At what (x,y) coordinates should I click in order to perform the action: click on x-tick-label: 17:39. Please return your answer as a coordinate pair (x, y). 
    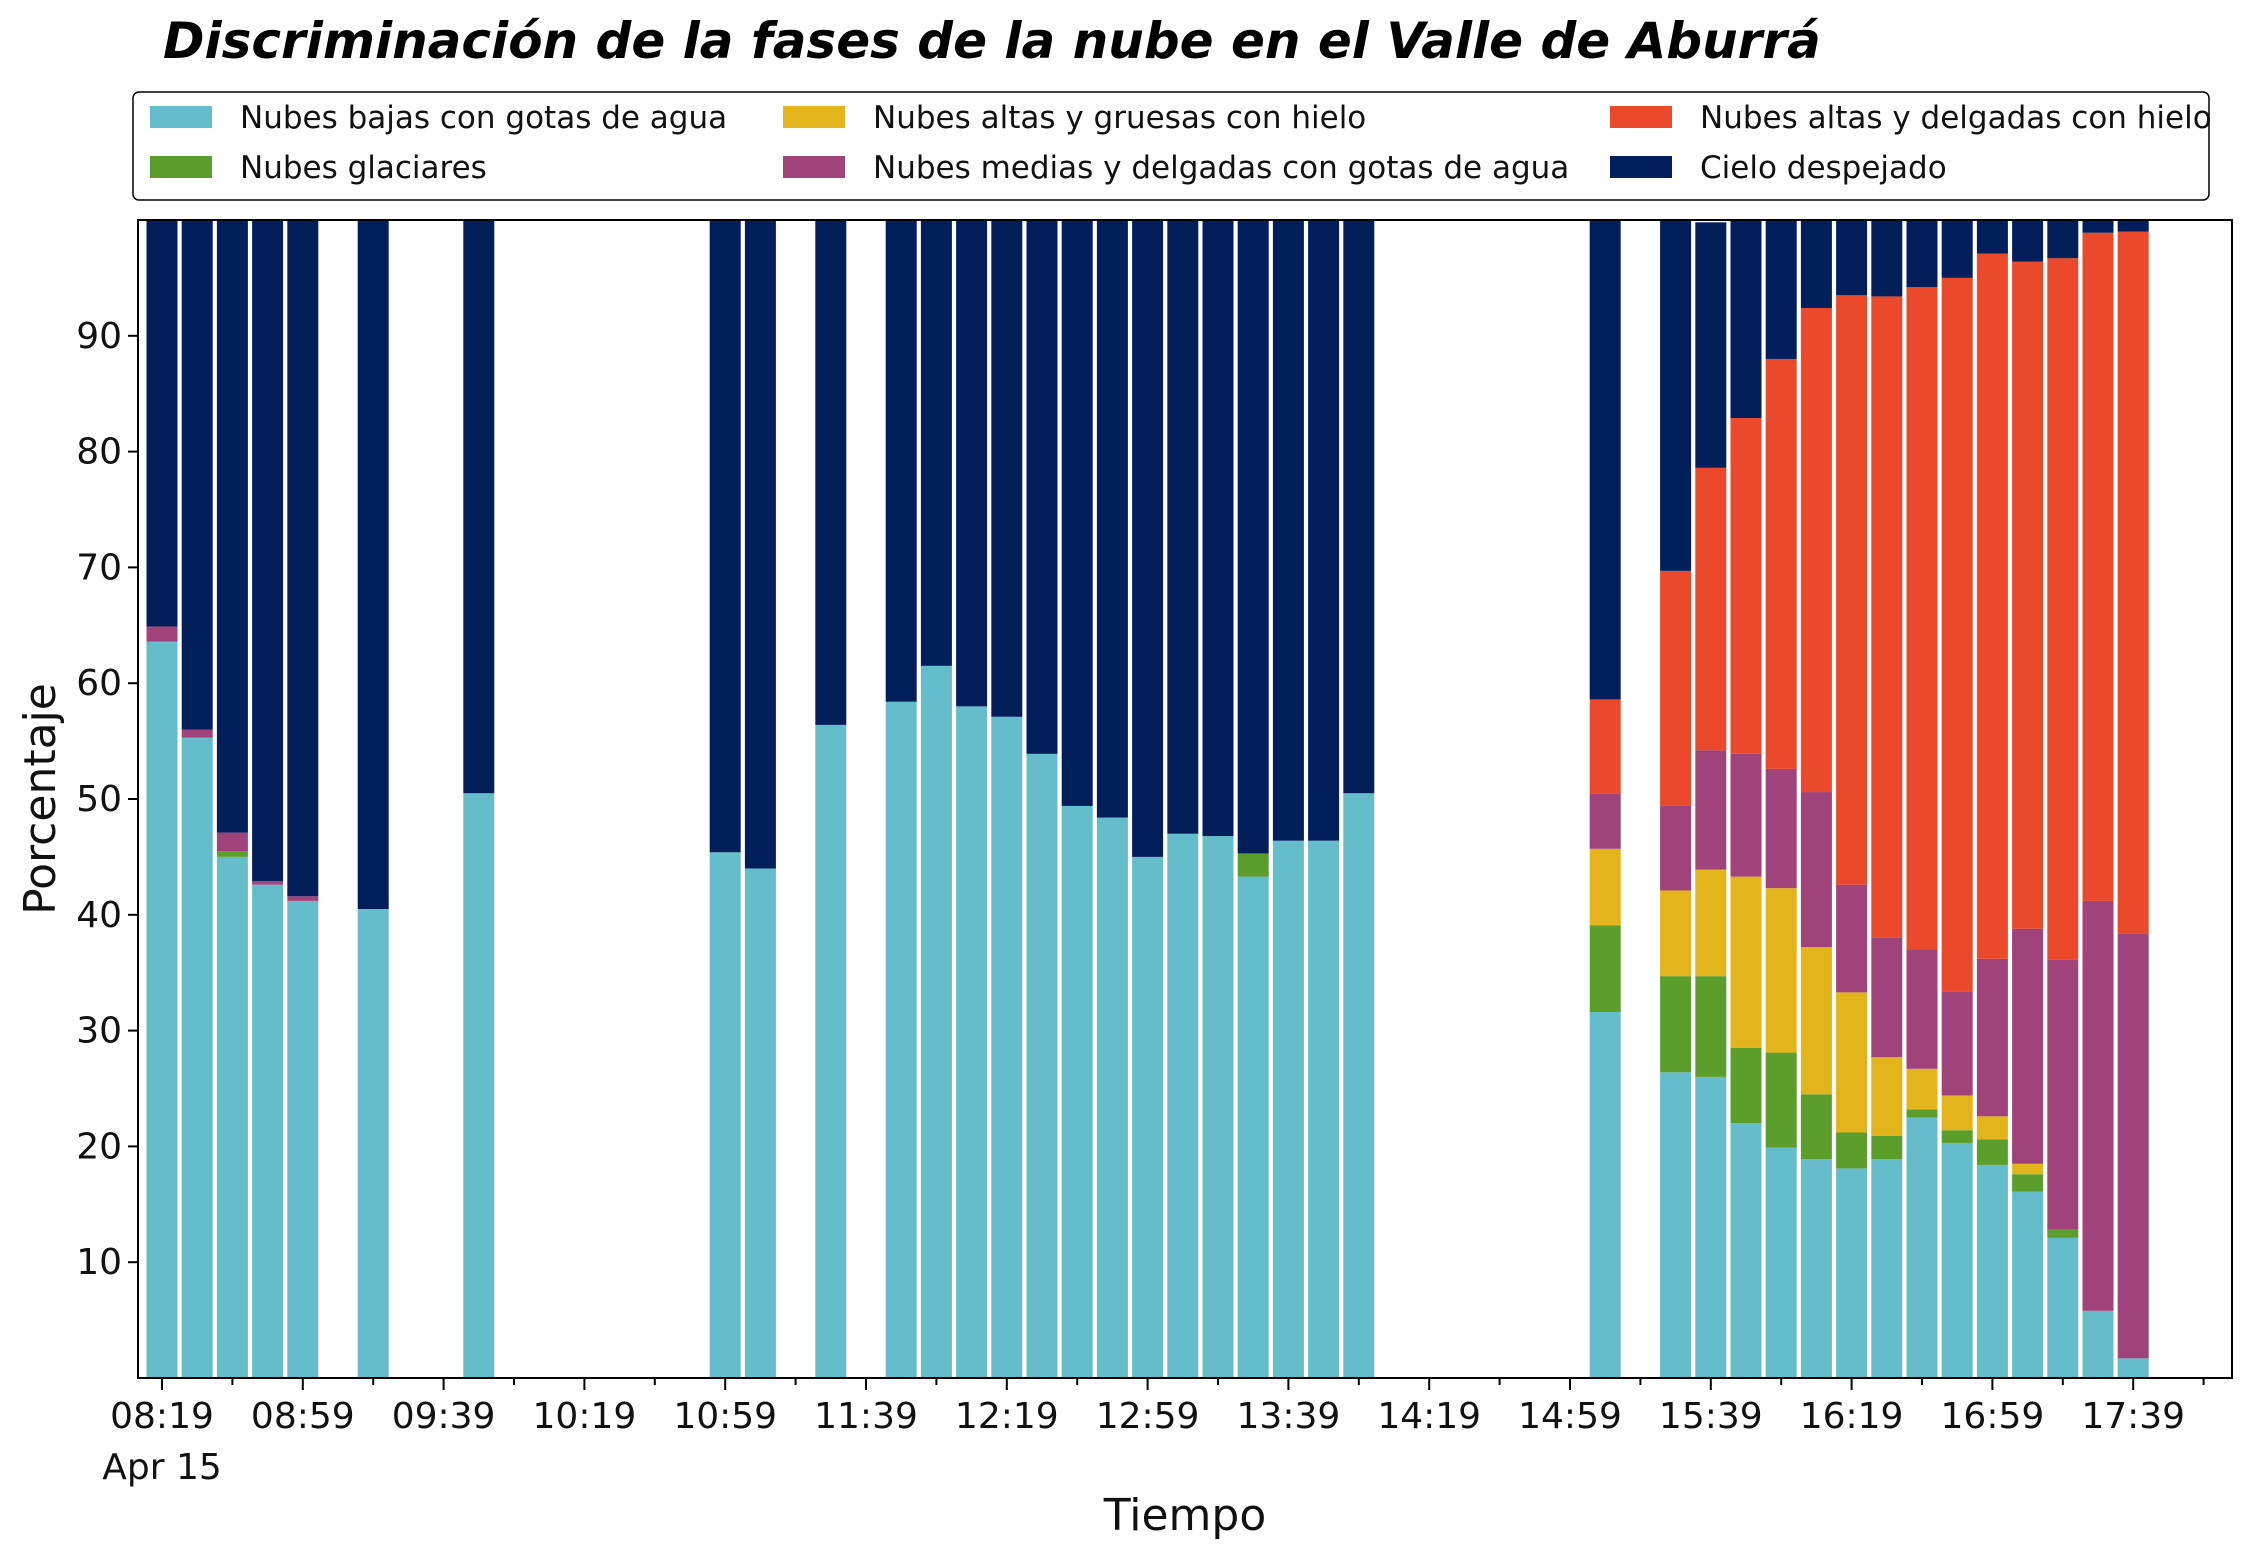
    Looking at the image, I should click on (2133, 1416).